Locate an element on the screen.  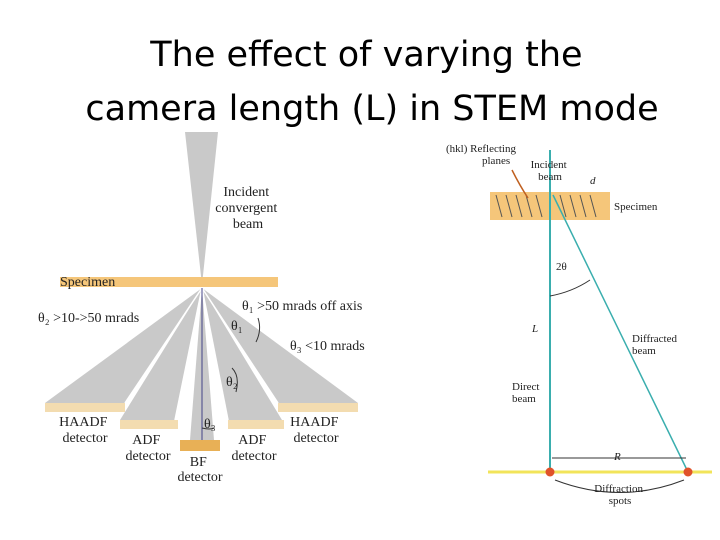
line: Diffracted is located at coordinates (654, 339).